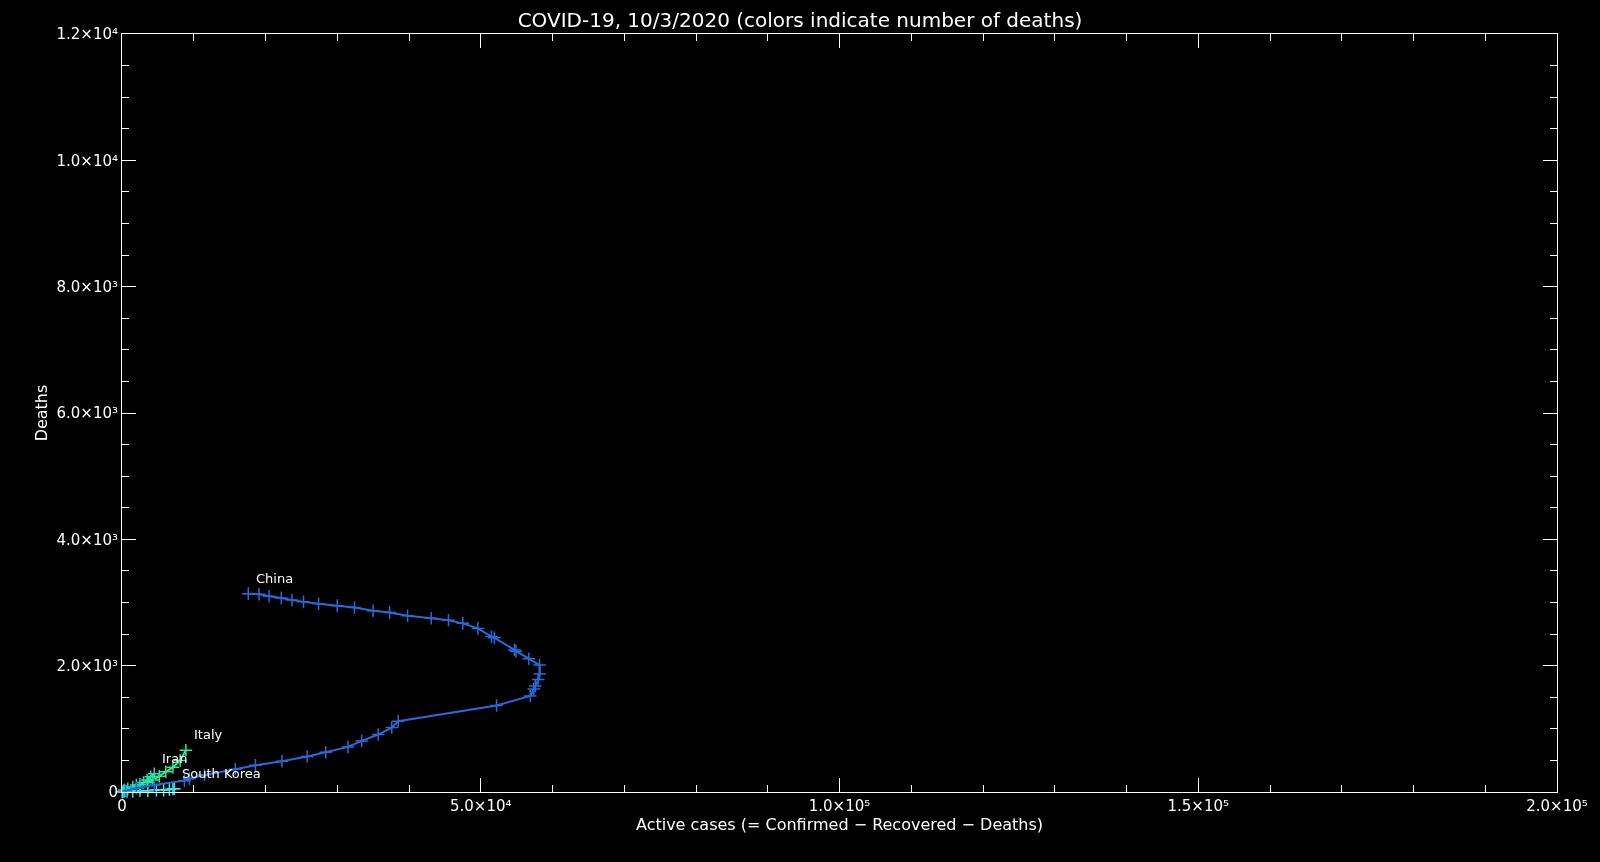 Image resolution: width=1600 pixels, height=862 pixels. Describe the element at coordinates (800, 19) in the screenshot. I see `chart-title: COVID-19, 10/3/2020 (colors indicate number of deaths)` at that location.